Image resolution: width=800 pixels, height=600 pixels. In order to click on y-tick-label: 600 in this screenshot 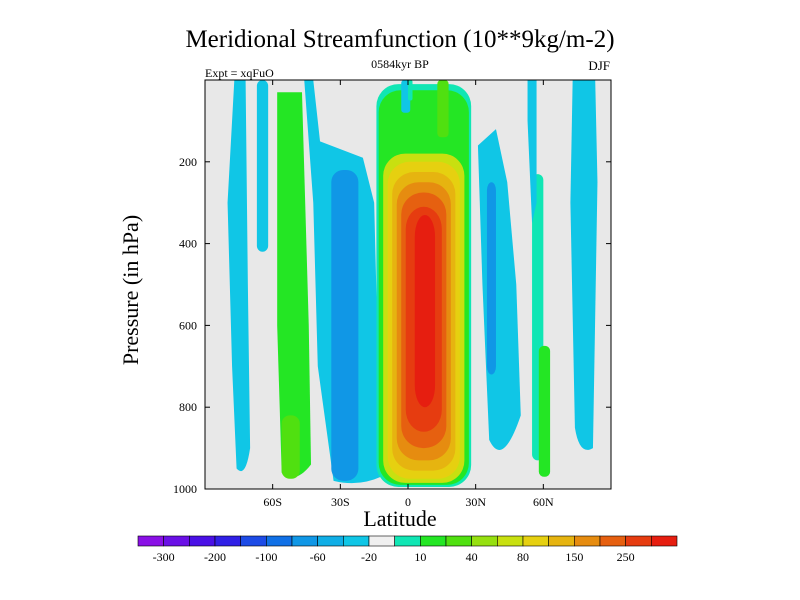, I will do `click(188, 325)`.